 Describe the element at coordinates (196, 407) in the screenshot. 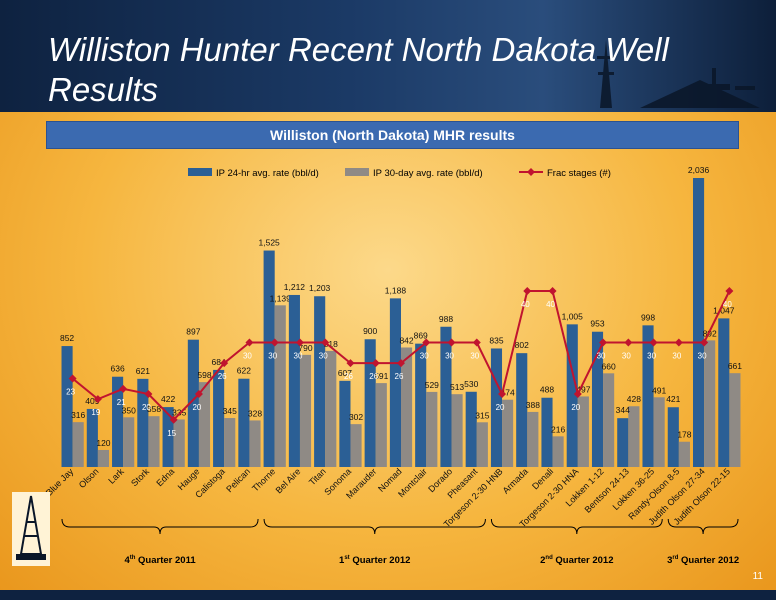

I see `frac-label-5: 20` at that location.